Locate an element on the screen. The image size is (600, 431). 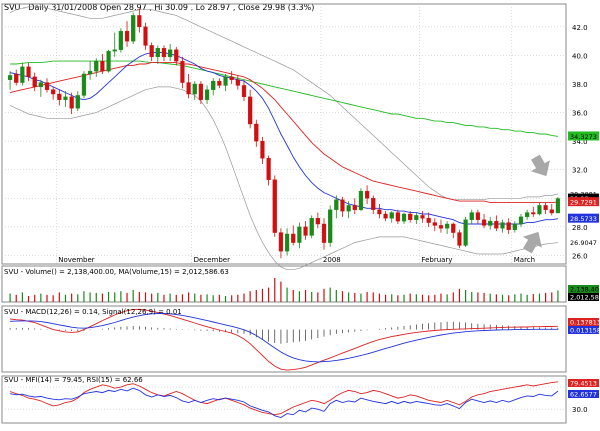
price-tick-label: 36.0 is located at coordinates (580, 114).